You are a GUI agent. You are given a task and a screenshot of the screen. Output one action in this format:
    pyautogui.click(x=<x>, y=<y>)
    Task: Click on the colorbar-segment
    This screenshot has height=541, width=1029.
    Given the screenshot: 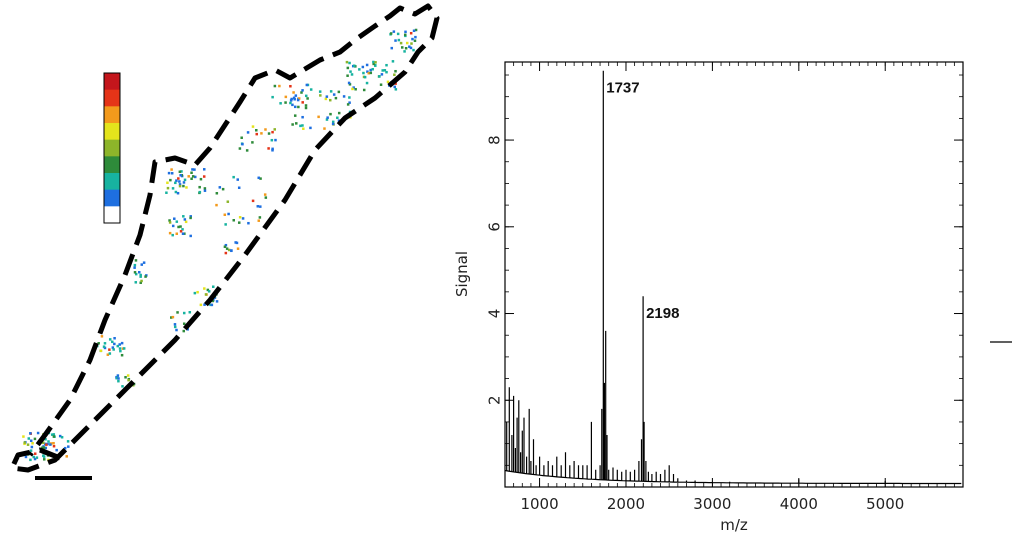 What is the action you would take?
    pyautogui.click(x=112, y=148)
    